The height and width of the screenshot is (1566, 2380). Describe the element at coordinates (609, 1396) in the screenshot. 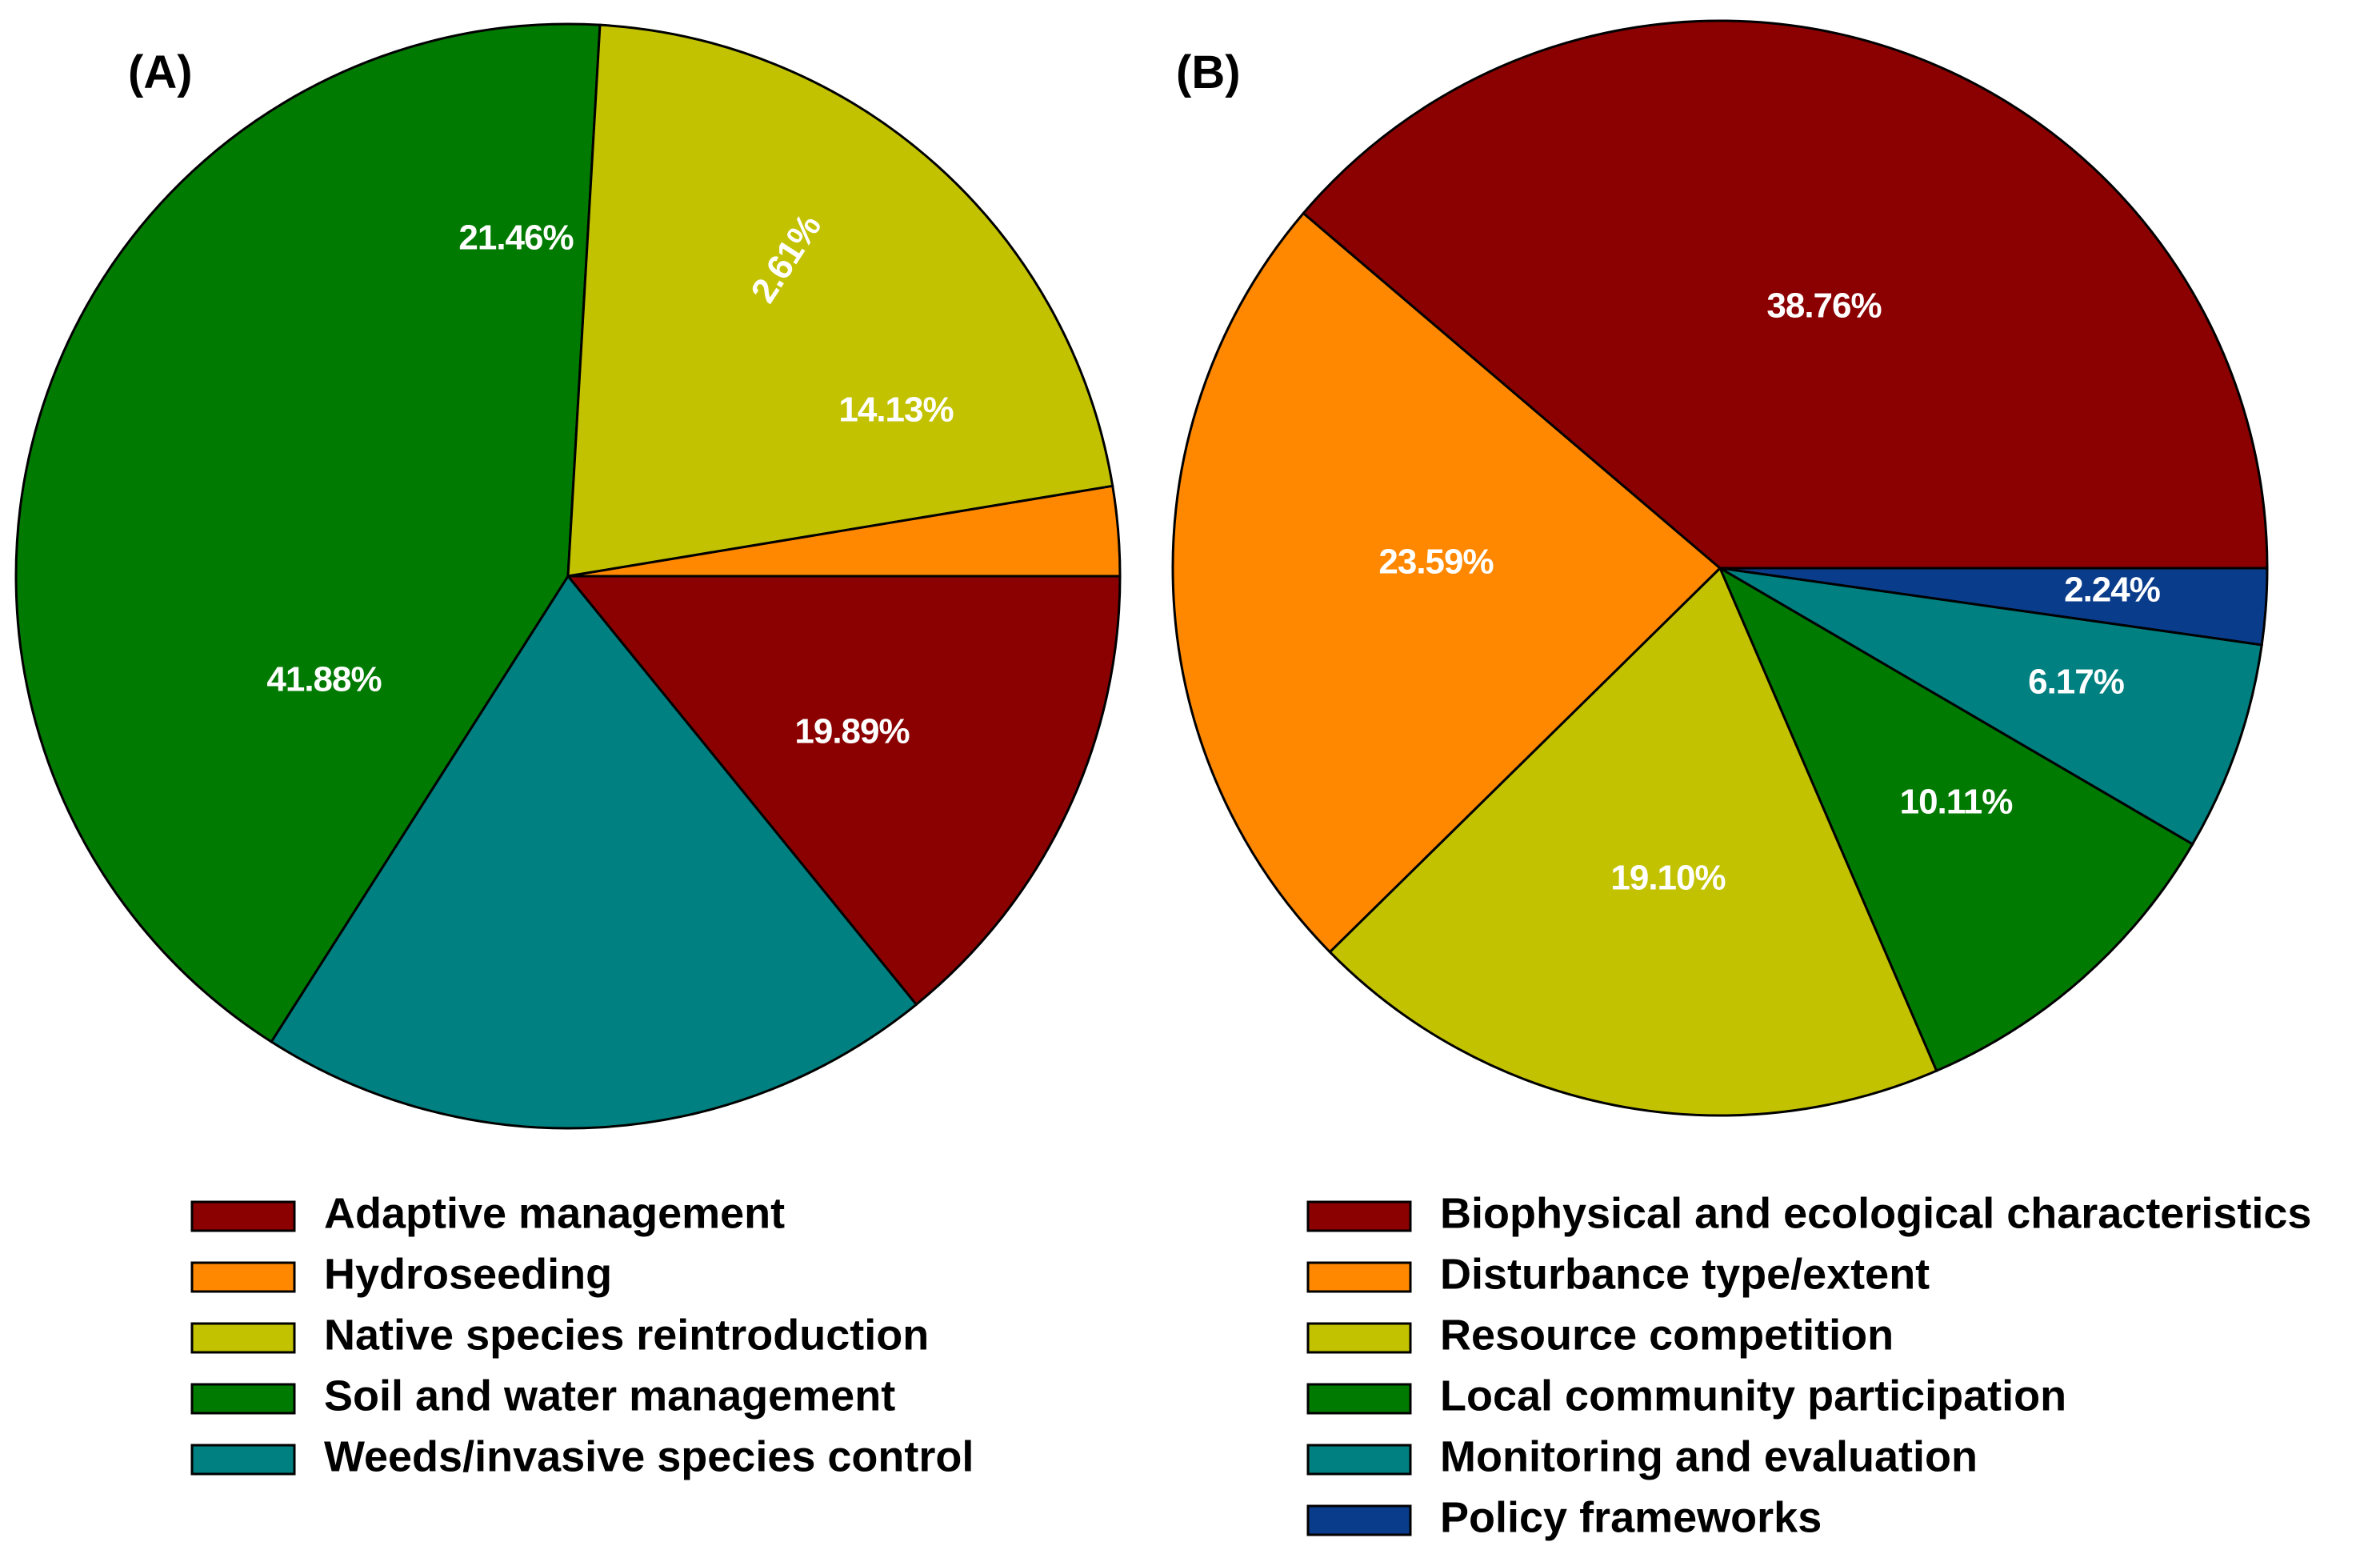

I see `legend-label: Soil and water management` at that location.